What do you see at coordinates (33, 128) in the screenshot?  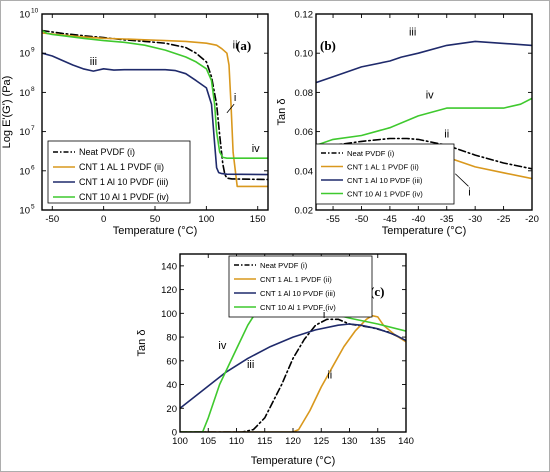 I see `y-tick-exponent: 7` at bounding box center [33, 128].